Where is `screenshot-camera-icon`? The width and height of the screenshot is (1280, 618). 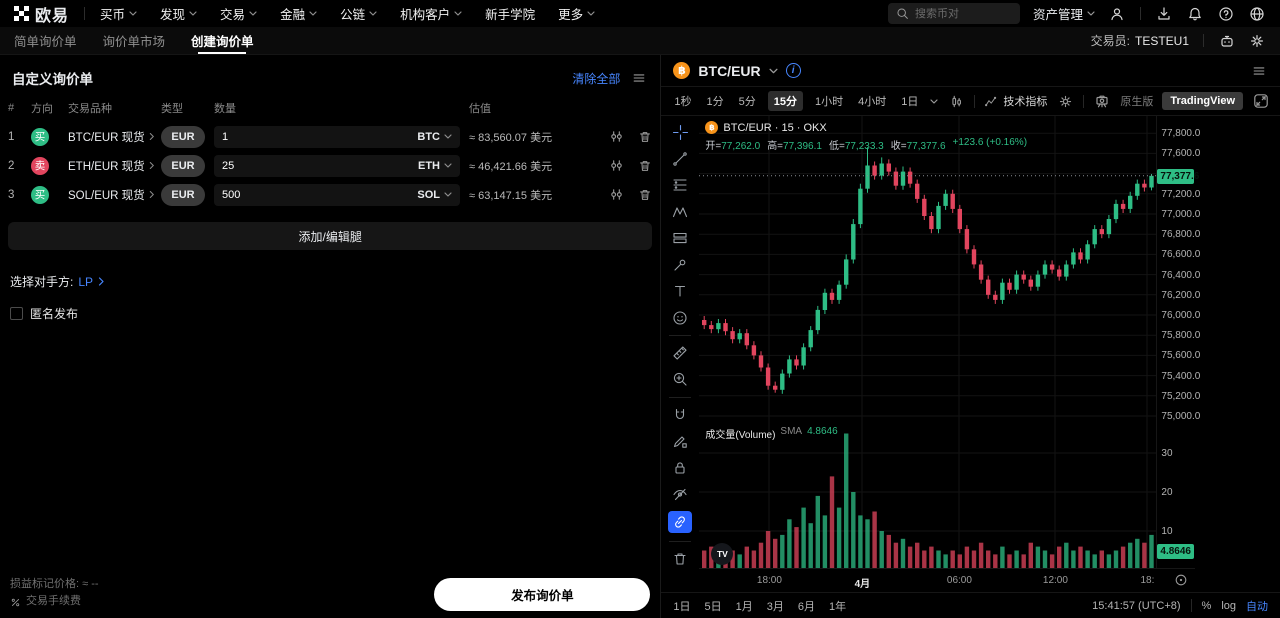 screenshot-camera-icon is located at coordinates (1102, 101).